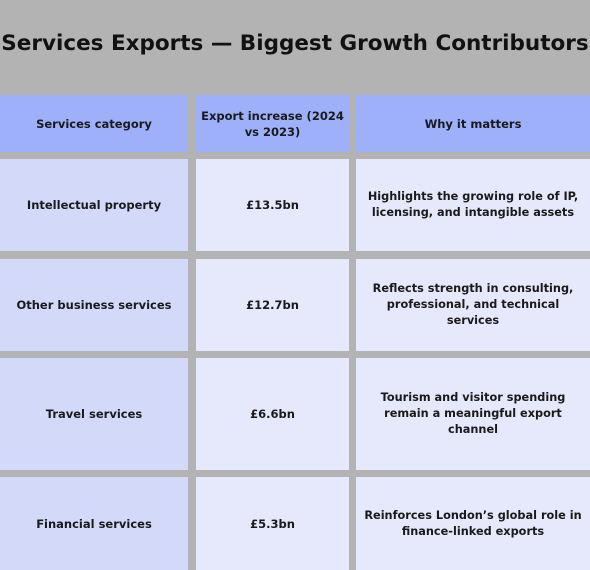 Image resolution: width=590 pixels, height=570 pixels. I want to click on header-export-increase: Export increase (2024 vs 2023), so click(272, 123).